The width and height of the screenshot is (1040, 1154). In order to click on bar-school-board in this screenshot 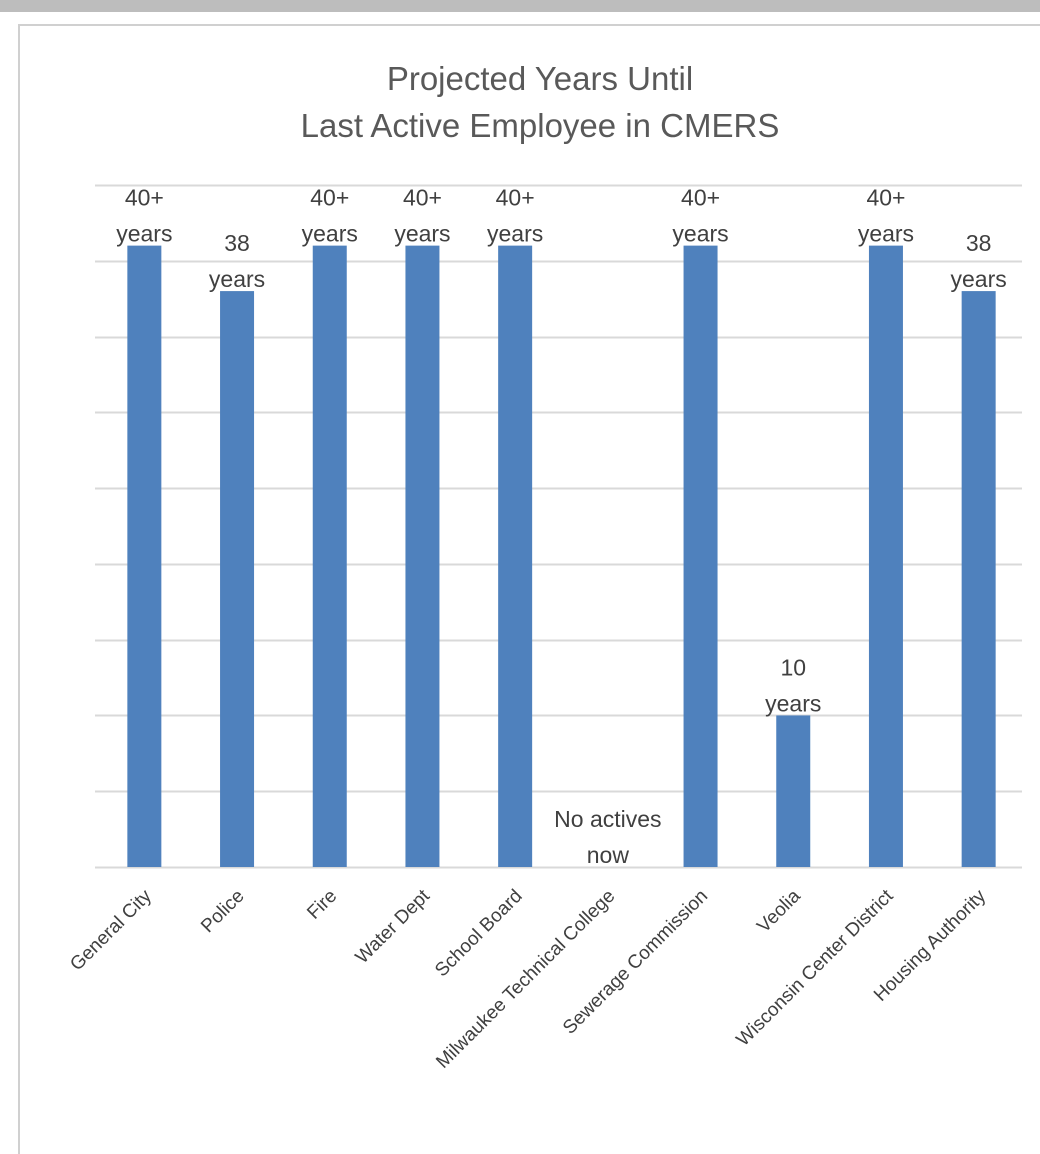, I will do `click(515, 556)`.